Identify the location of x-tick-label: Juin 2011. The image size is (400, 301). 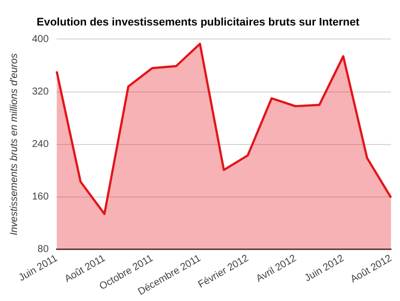
(38, 268).